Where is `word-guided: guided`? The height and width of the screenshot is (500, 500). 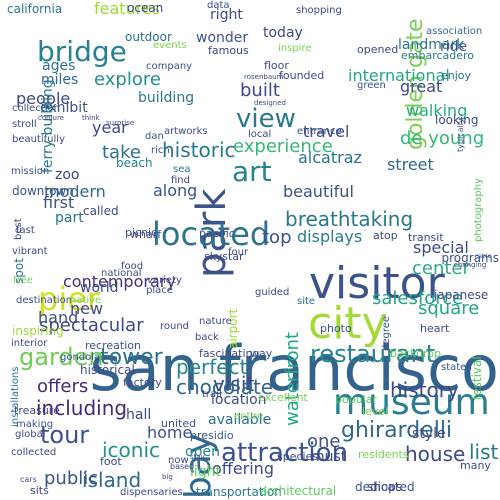 word-guided: guided is located at coordinates (272, 292).